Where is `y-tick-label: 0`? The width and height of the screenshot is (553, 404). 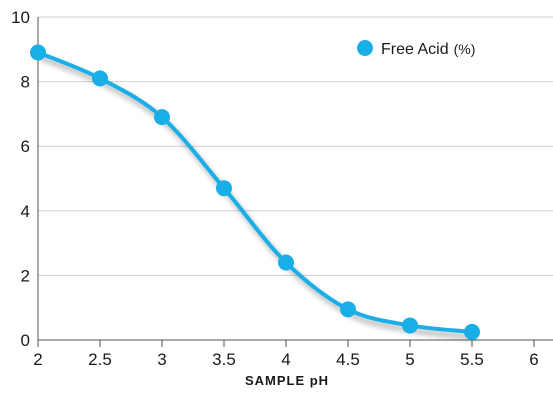 y-tick-label: 0 is located at coordinates (25, 340).